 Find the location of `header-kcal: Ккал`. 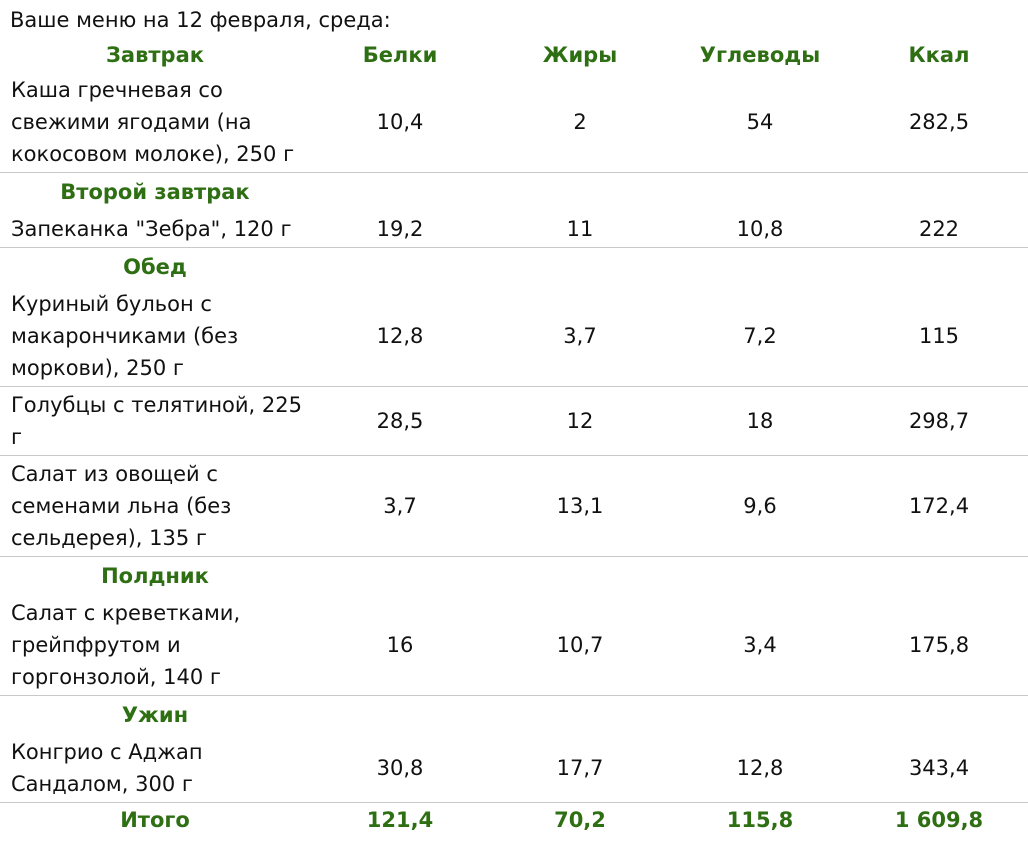

header-kcal: Ккал is located at coordinates (939, 55).